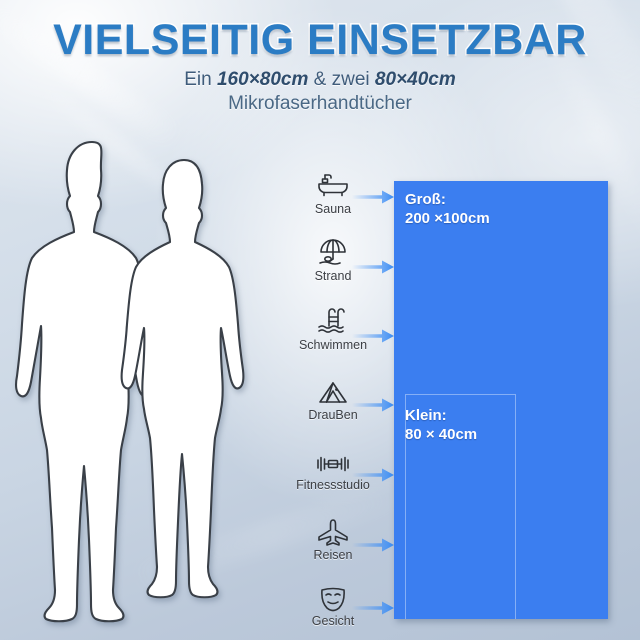 Image resolution: width=640 pixels, height=640 pixels. What do you see at coordinates (333, 185) in the screenshot?
I see `bathtub-icon` at bounding box center [333, 185].